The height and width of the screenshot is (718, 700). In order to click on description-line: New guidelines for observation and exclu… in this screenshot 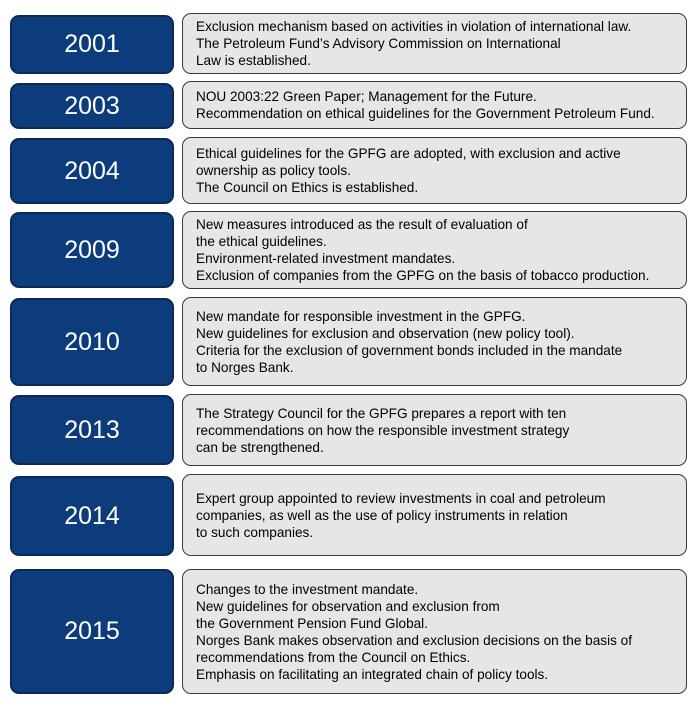, I will do `click(348, 606)`.